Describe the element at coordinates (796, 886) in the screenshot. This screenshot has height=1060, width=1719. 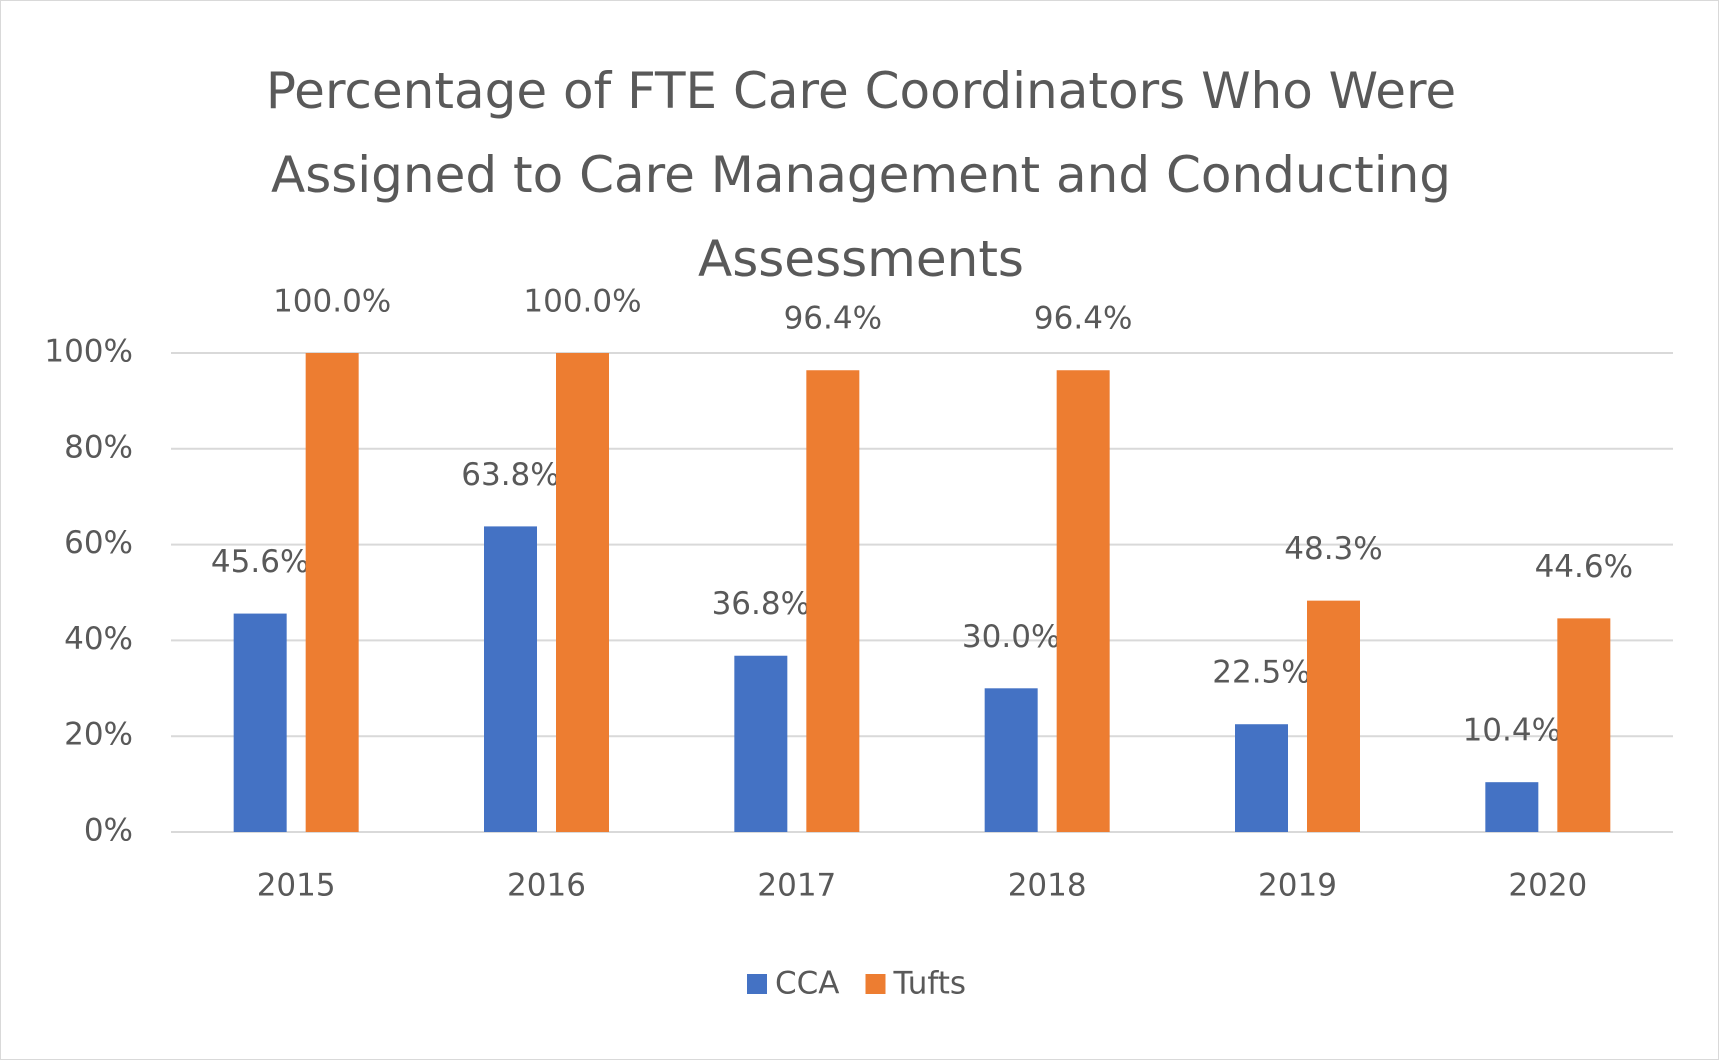
I see `x-tick-label: 2017` at that location.